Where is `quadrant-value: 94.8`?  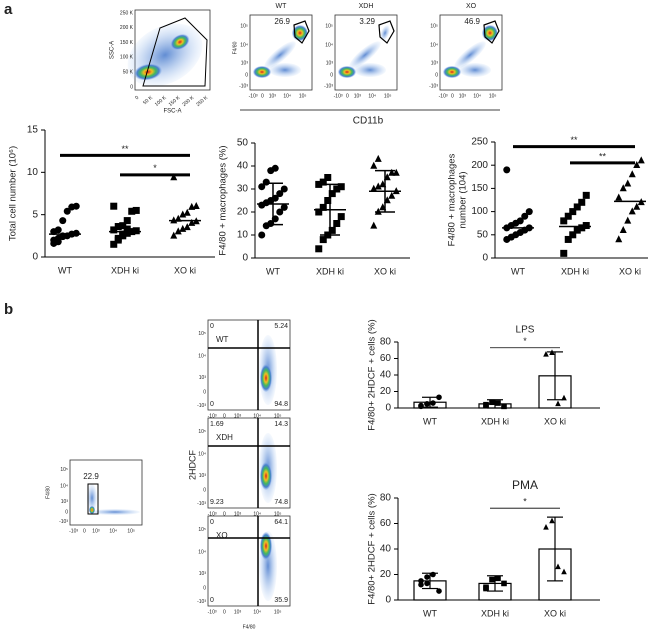
quadrant-value: 94.8 is located at coordinates (281, 404).